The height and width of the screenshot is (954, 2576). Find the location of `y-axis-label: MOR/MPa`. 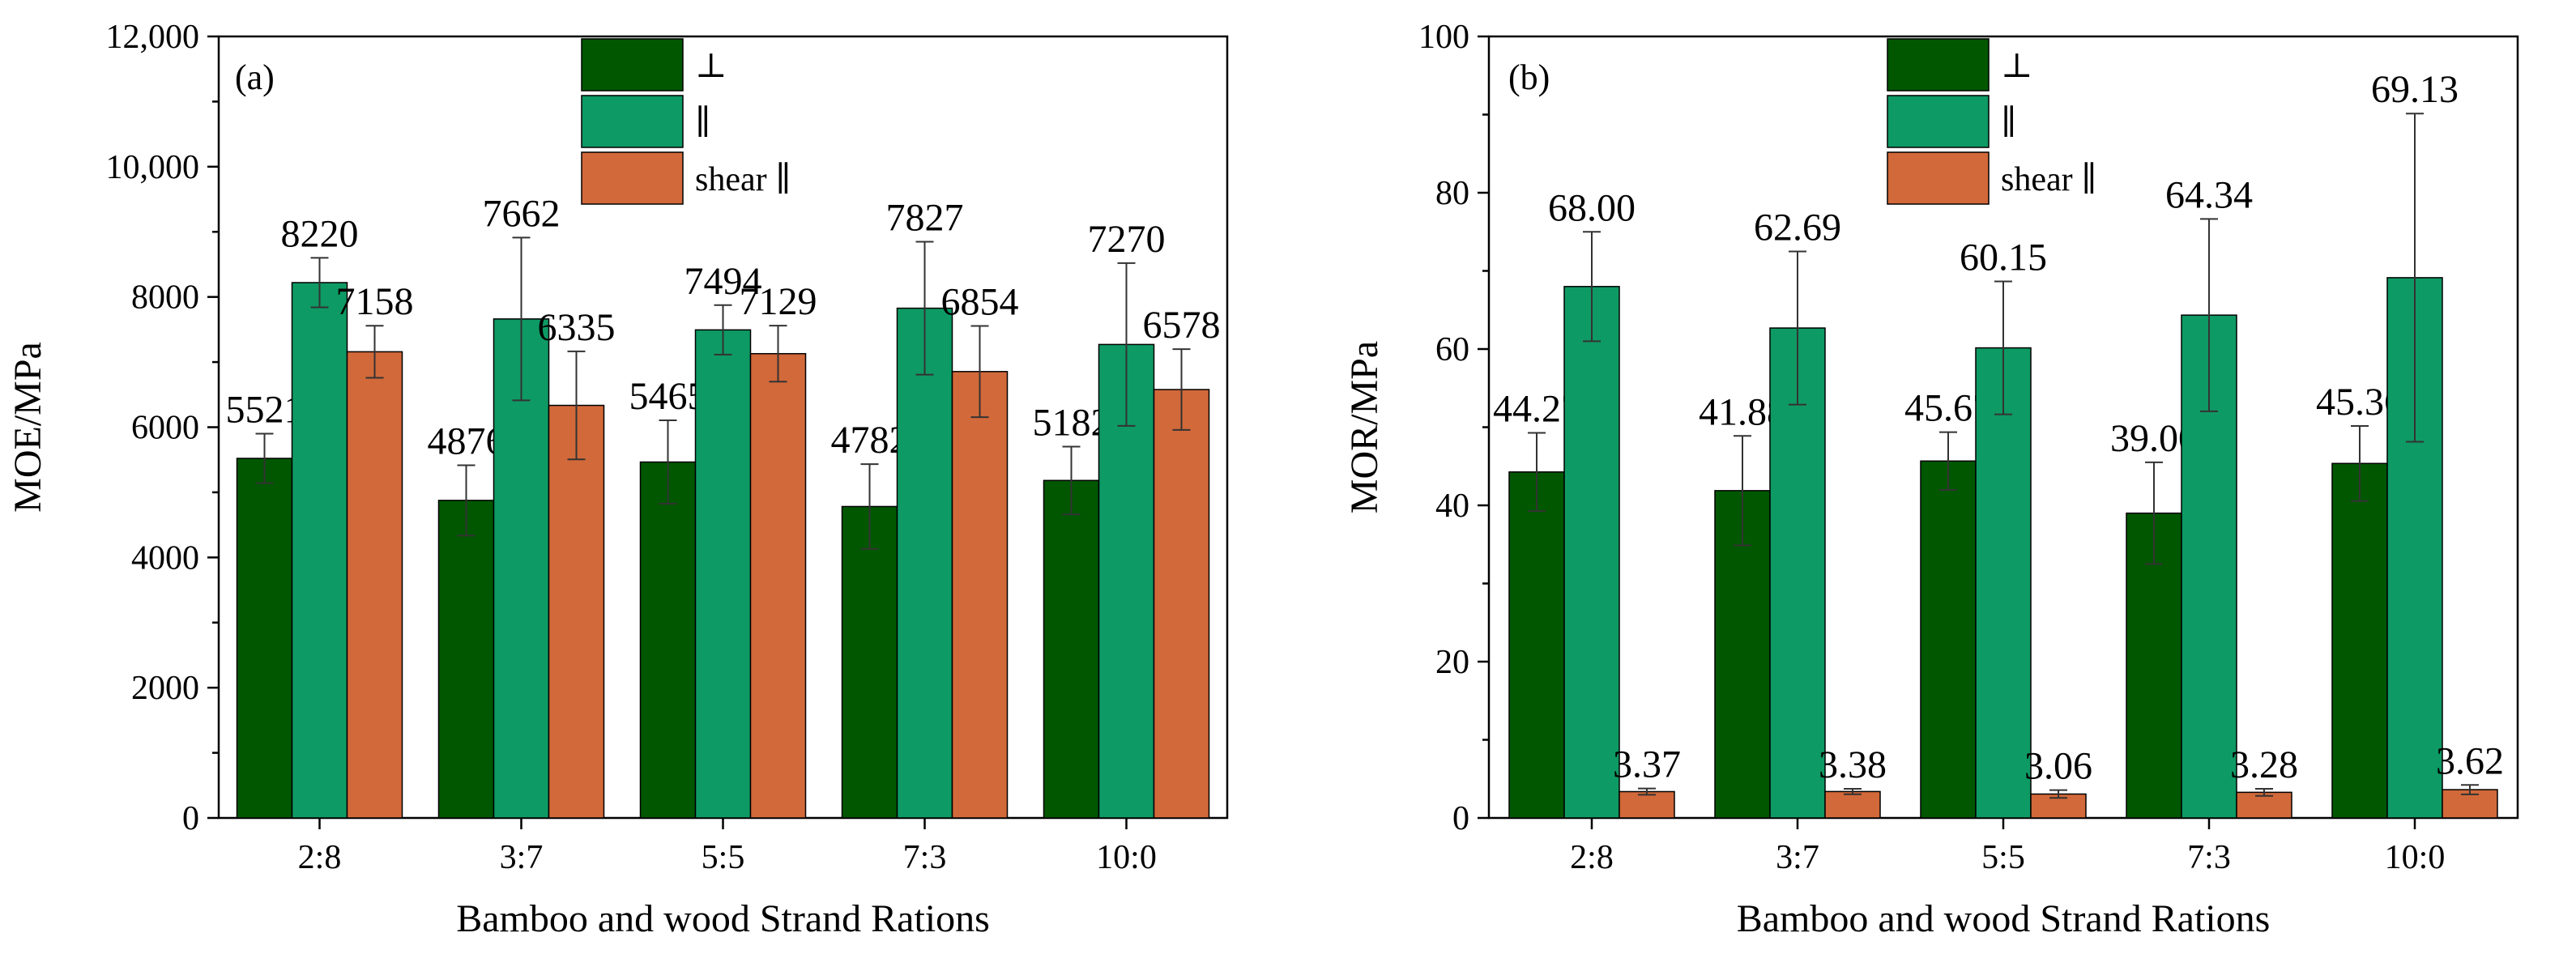

y-axis-label: MOR/MPa is located at coordinates (1364, 427).